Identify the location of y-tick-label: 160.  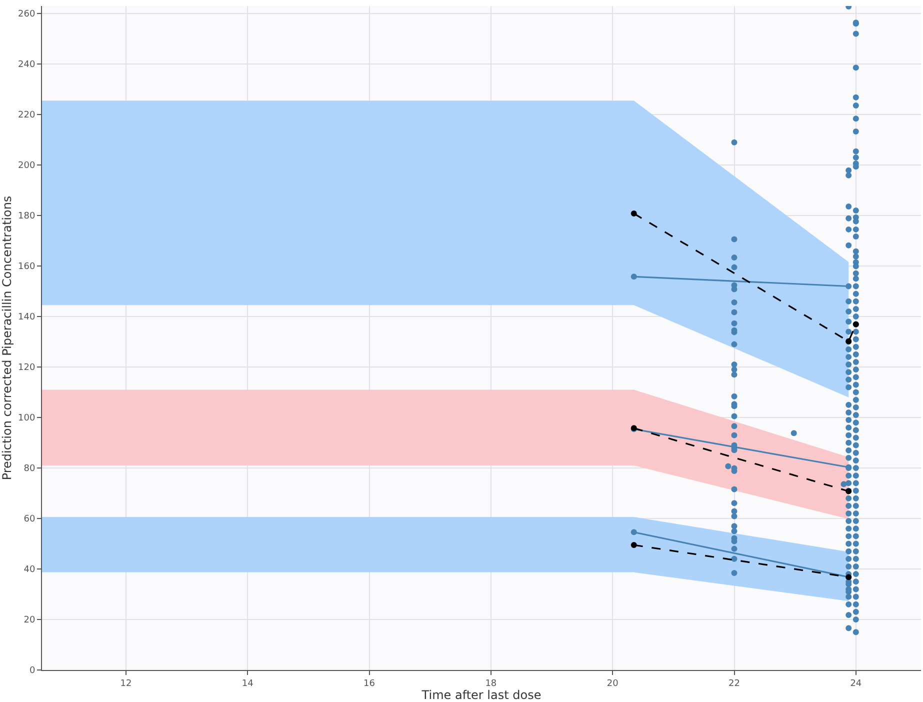
(27, 267).